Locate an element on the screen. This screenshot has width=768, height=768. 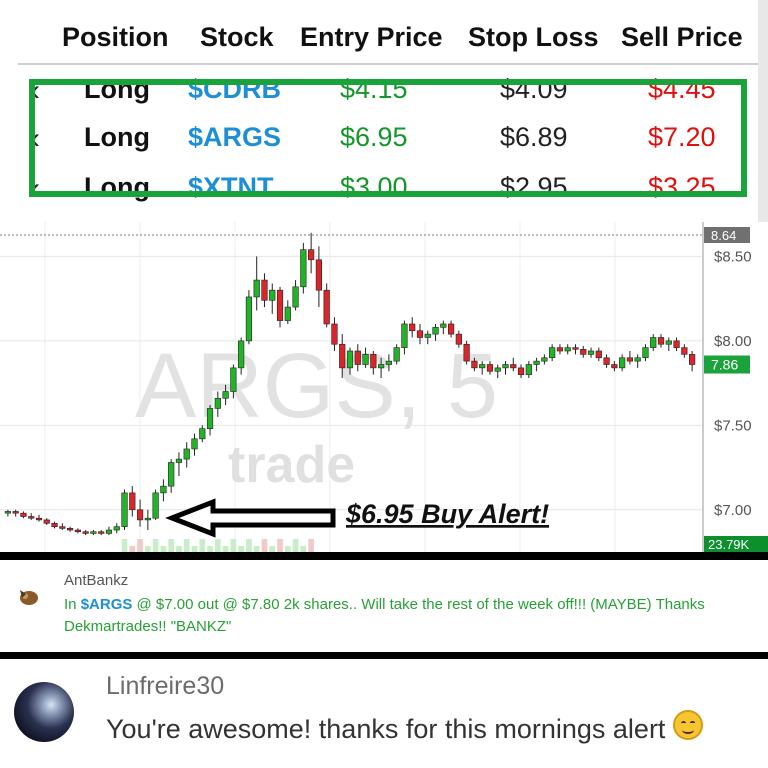
table-row: ‹ Long $ARGS $6.95 $6.89 $7.20 is located at coordinates (384, 145).